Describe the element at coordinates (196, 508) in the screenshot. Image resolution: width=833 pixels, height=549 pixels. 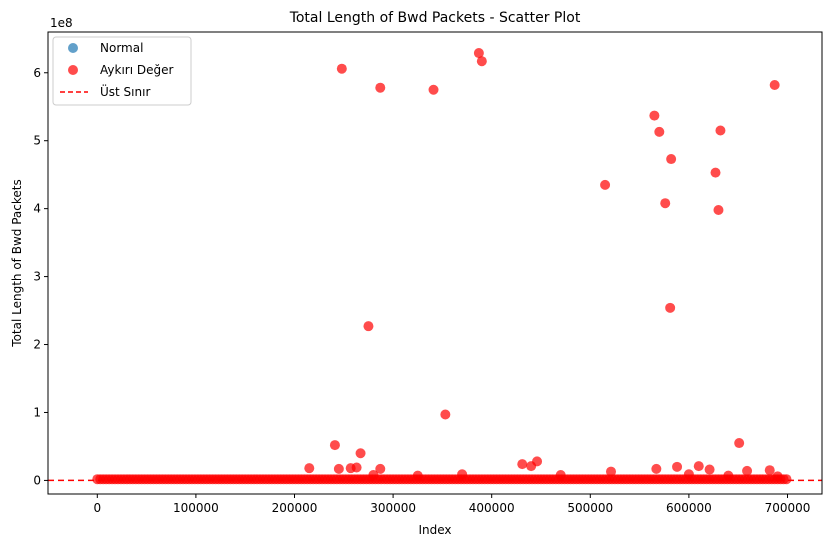
I see `x-tick-label: 100000` at that location.